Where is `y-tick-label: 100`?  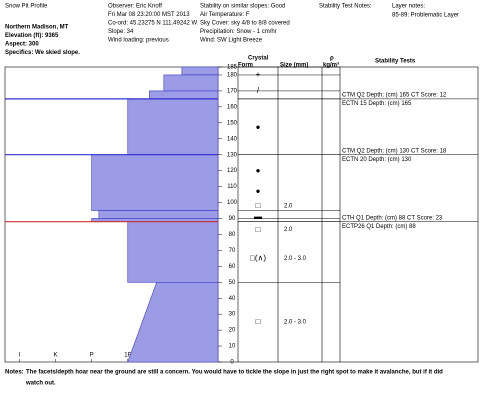 y-tick-label: 100 is located at coordinates (232, 203).